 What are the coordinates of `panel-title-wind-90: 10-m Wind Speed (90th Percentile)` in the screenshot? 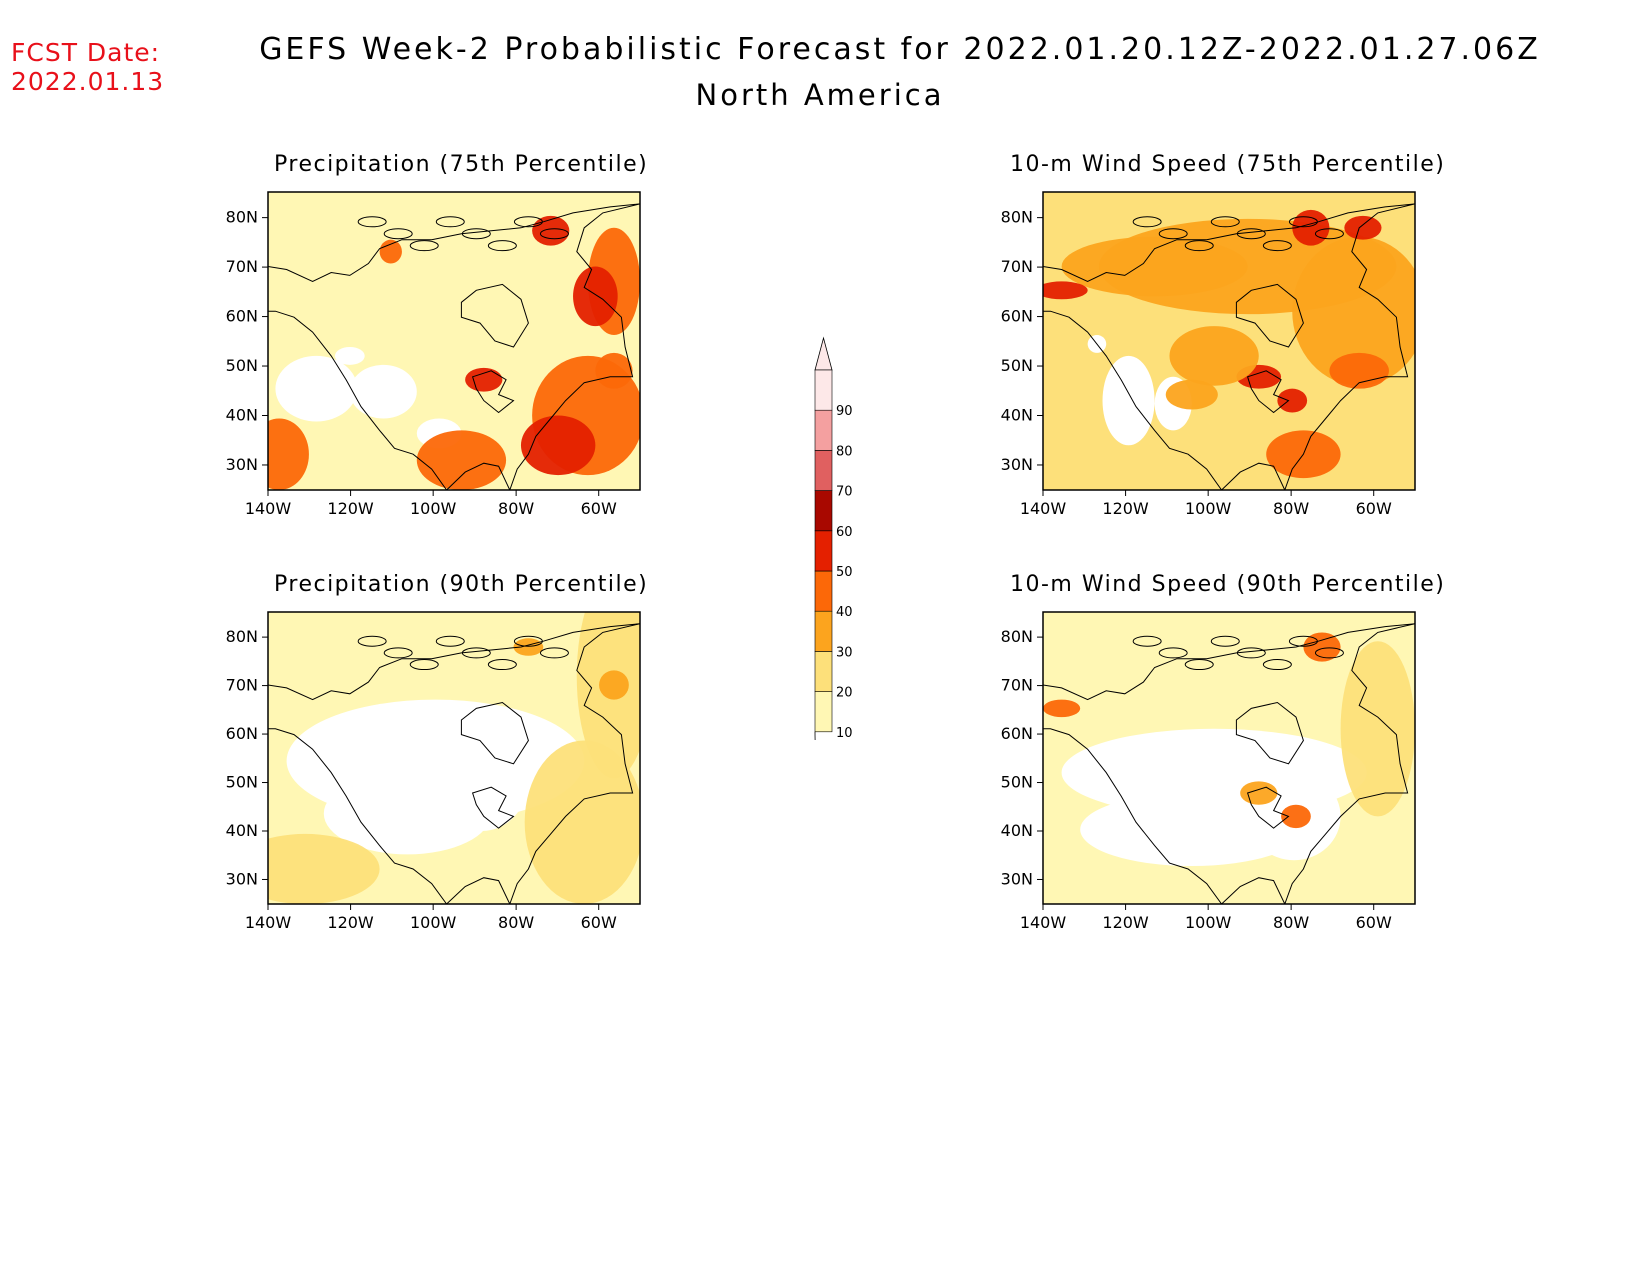 It's located at (1228, 584).